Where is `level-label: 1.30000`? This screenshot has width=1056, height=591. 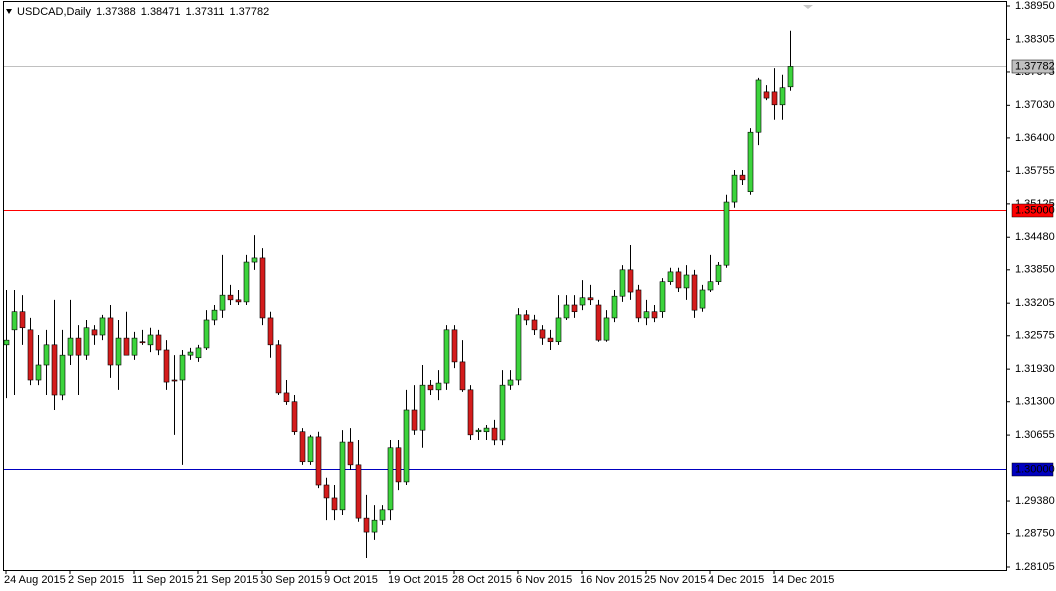 level-label: 1.30000 is located at coordinates (1035, 469).